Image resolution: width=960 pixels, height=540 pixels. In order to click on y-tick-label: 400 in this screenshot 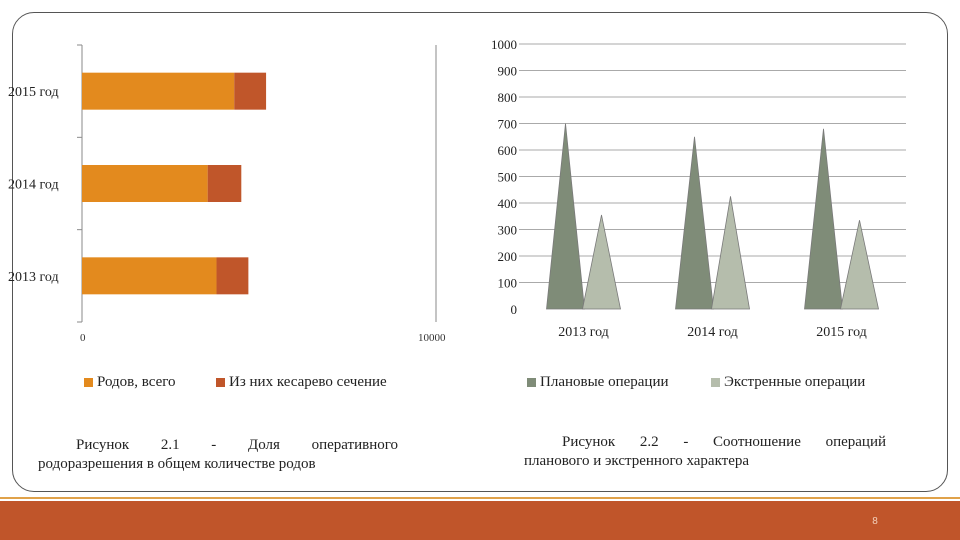, I will do `click(508, 203)`.